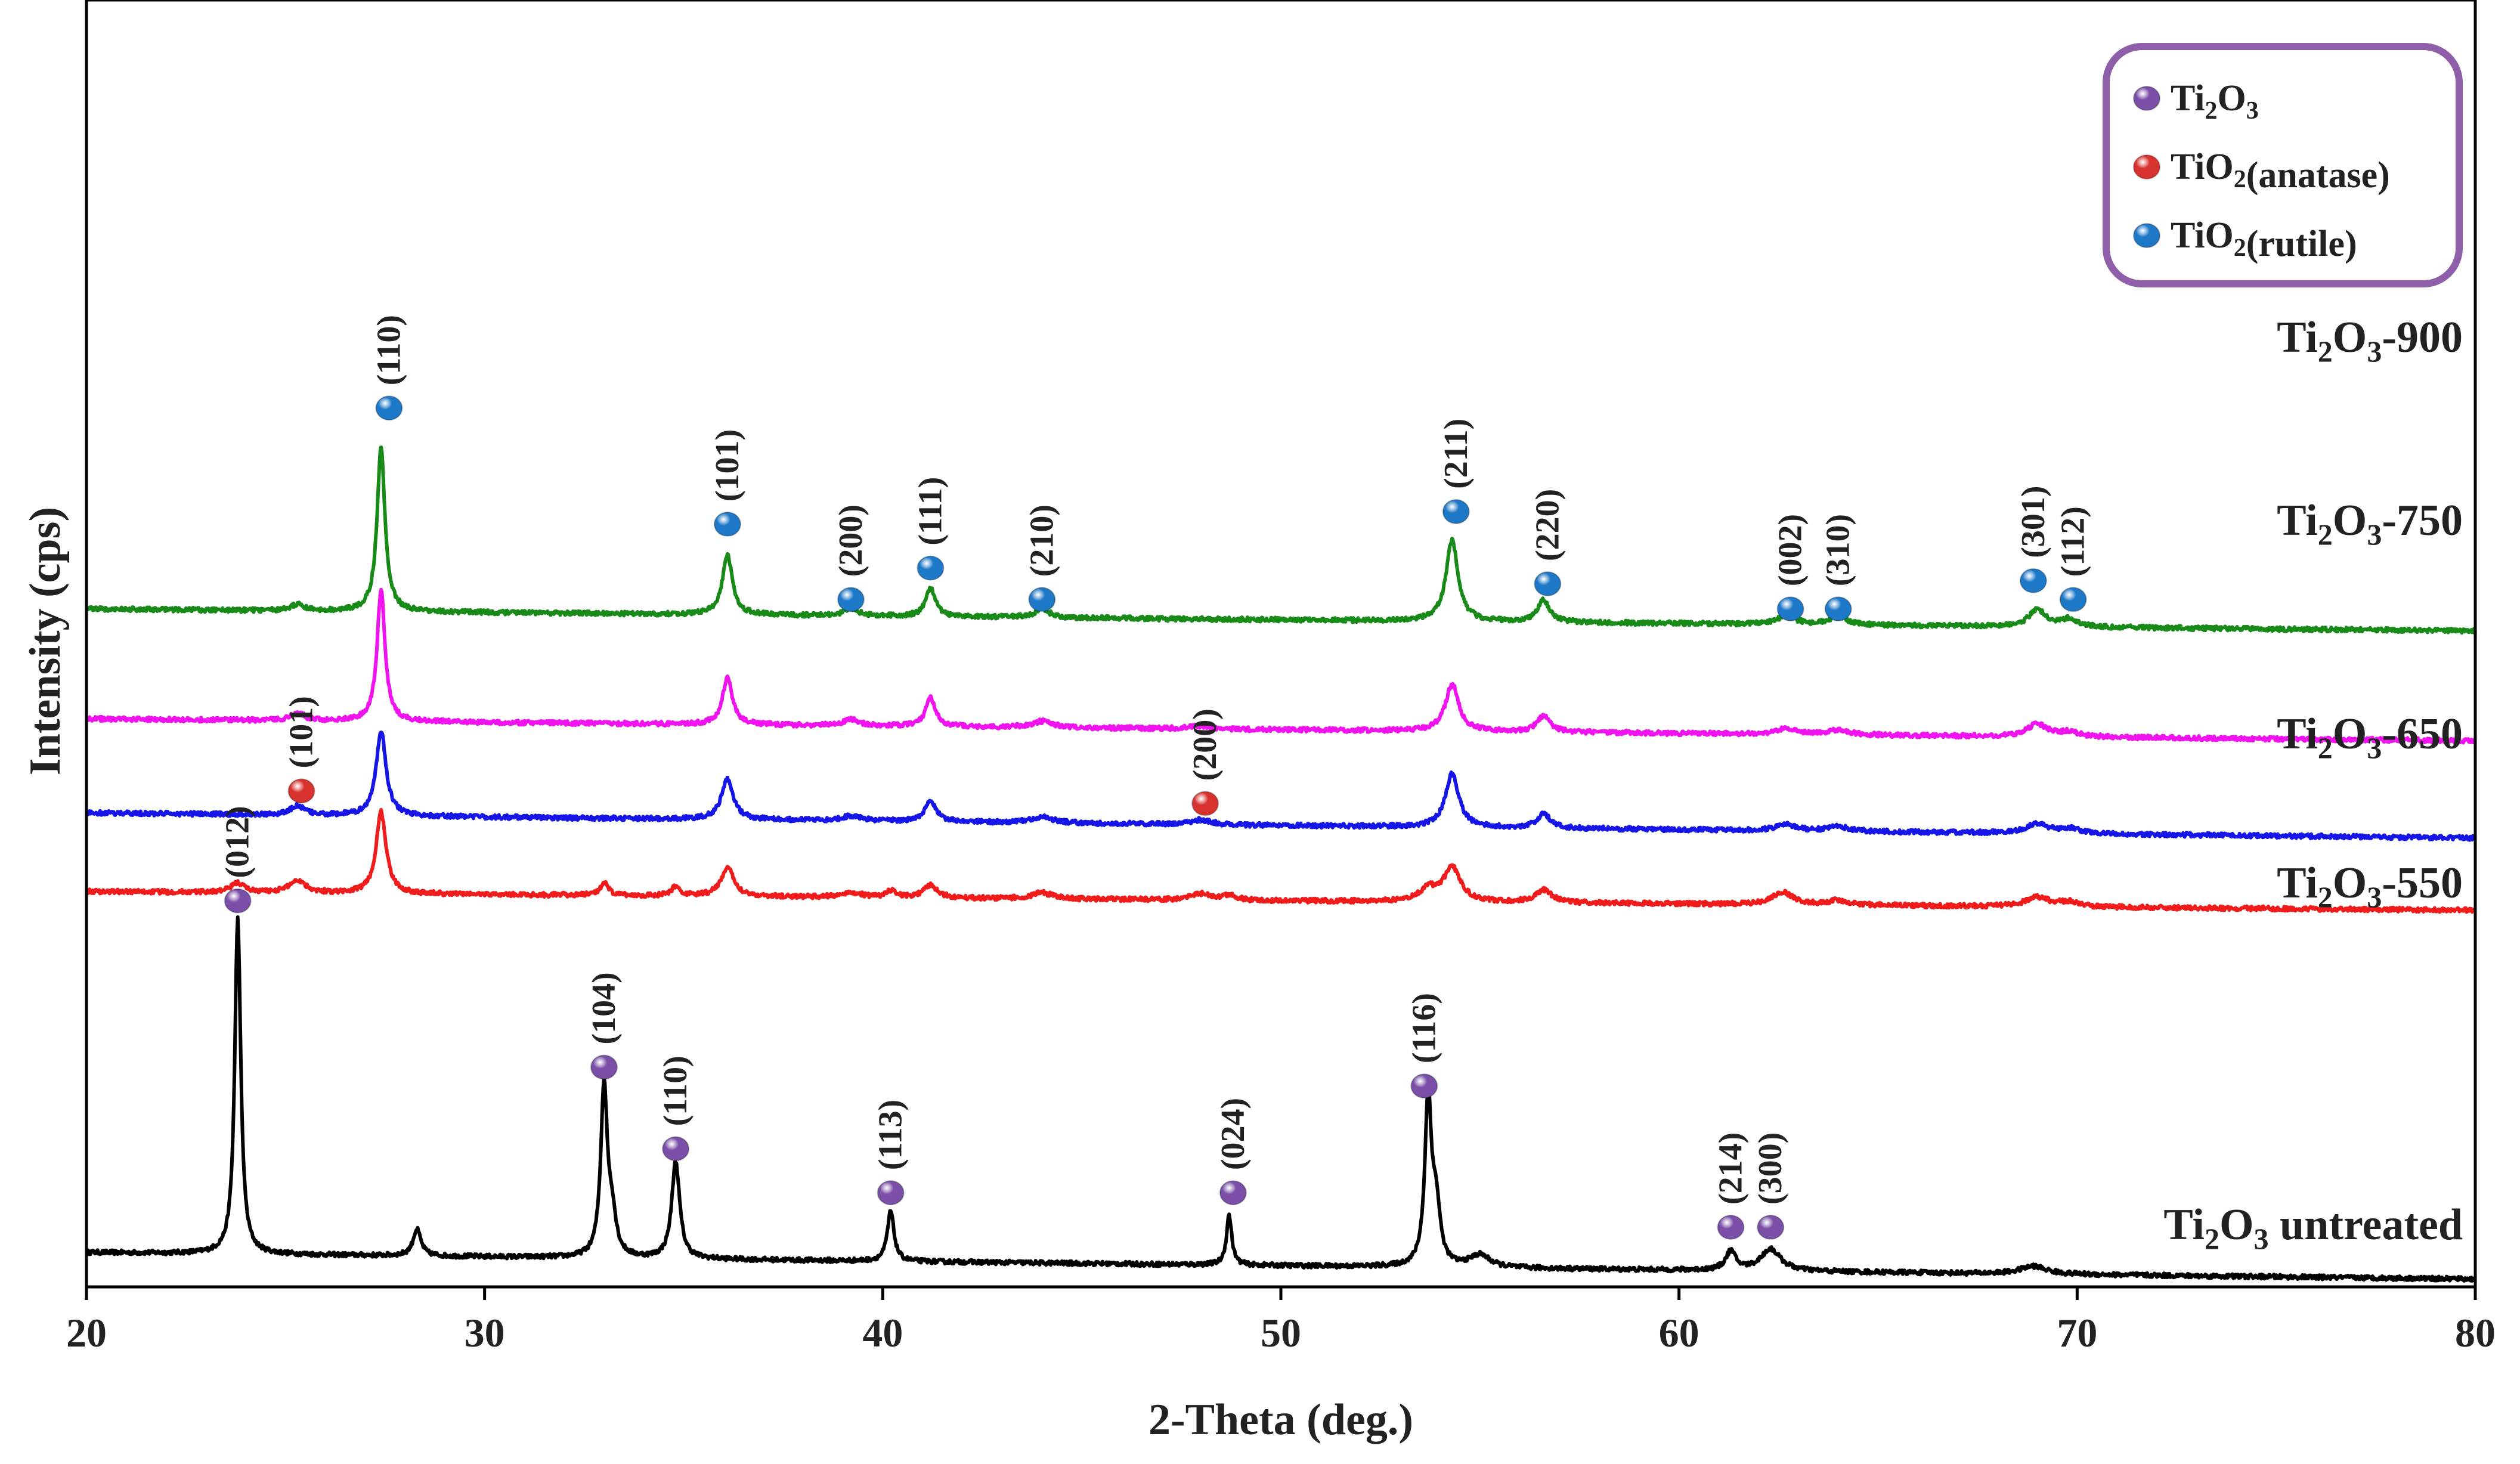 The width and height of the screenshot is (2520, 1464). Describe the element at coordinates (727, 465) in the screenshot. I see `peak-label-1: (101)` at that location.